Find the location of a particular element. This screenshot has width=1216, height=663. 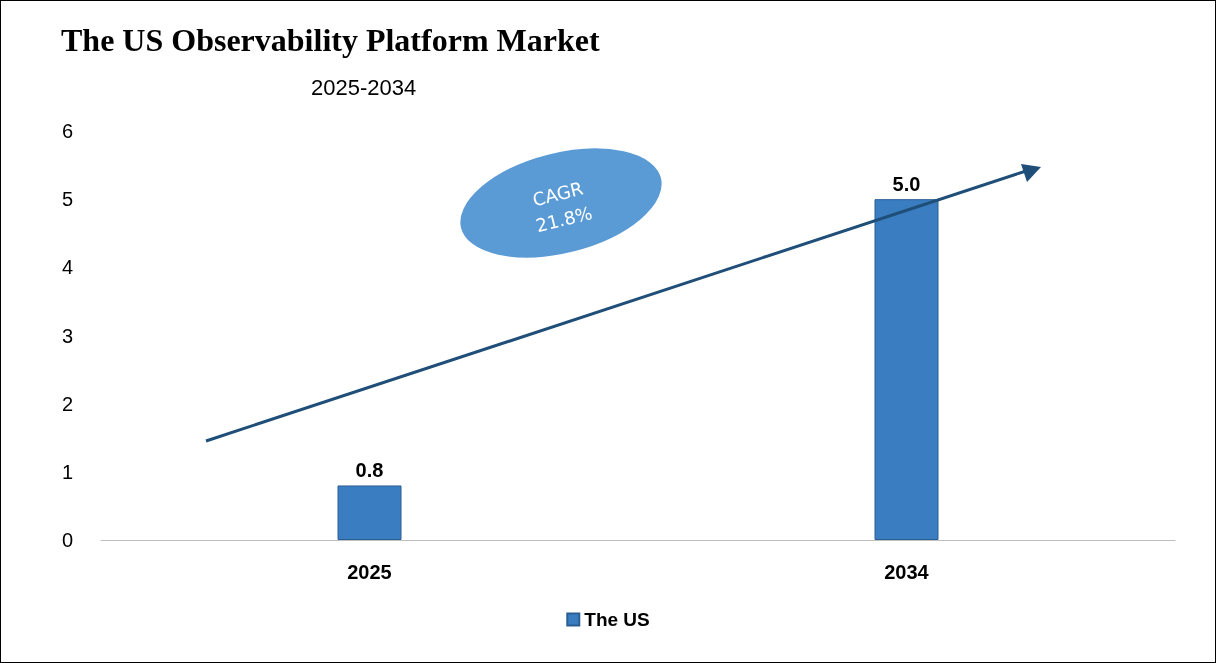

y-tick-label: 1 is located at coordinates (67, 471).